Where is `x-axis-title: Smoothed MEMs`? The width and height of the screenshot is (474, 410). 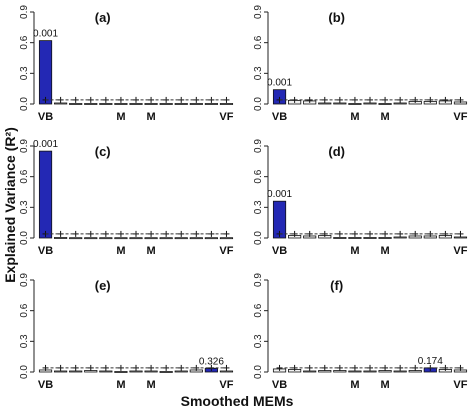 x-axis-title: Smoothed MEMs is located at coordinates (237, 401).